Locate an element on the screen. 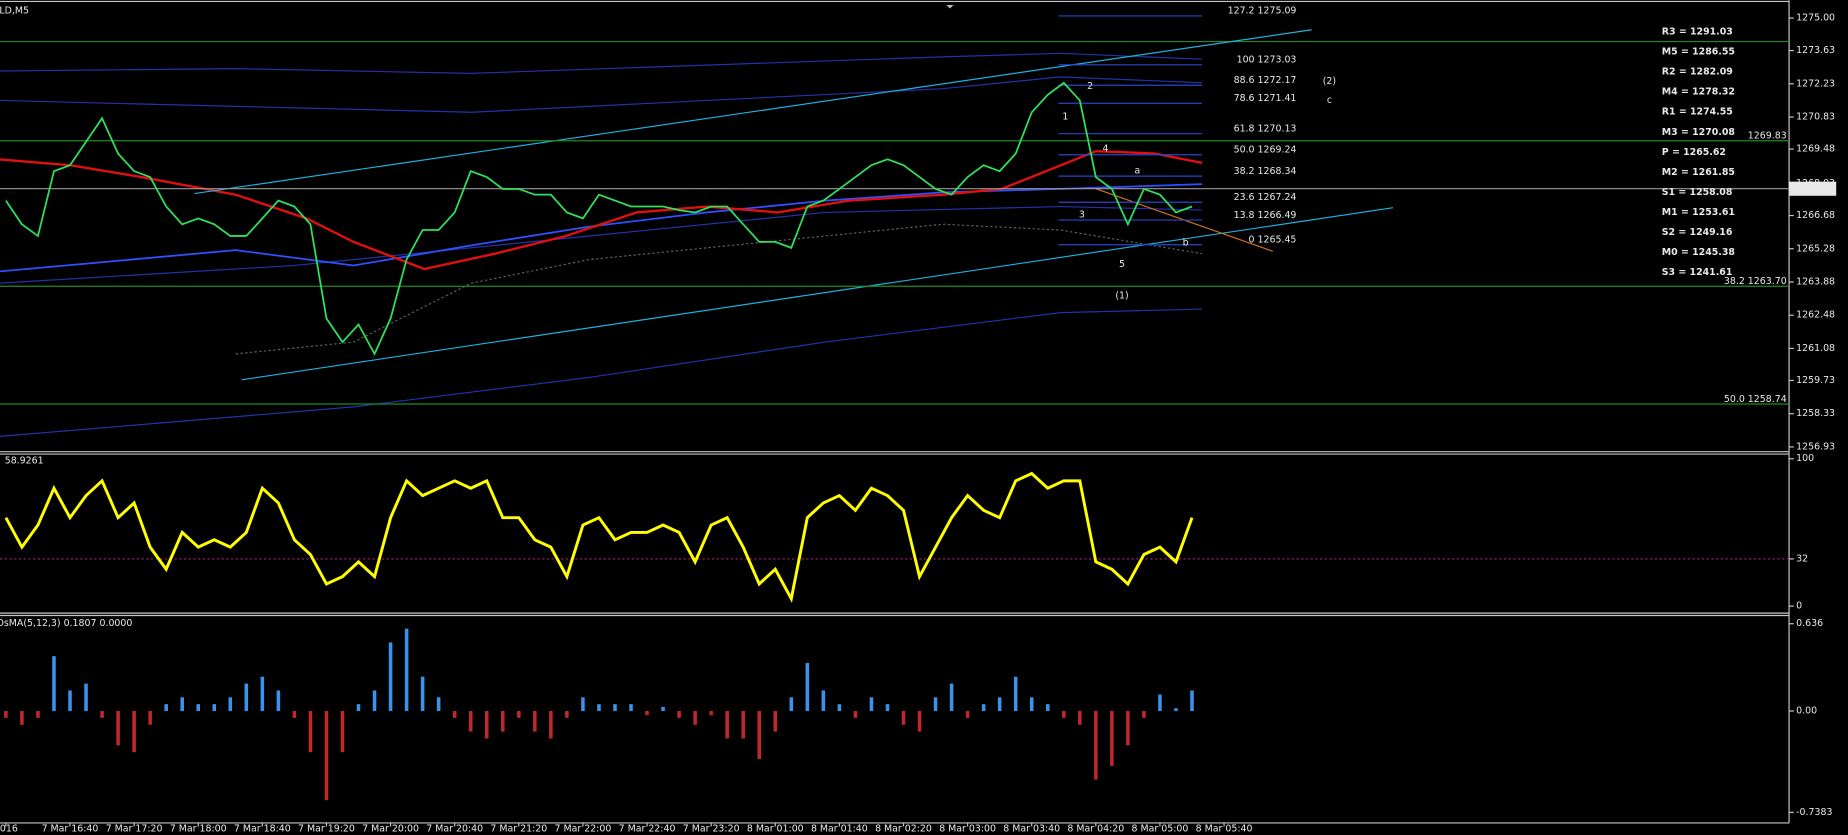 The image size is (1848, 835). x-tick-label: 8 Mar 05:40 is located at coordinates (1224, 828).